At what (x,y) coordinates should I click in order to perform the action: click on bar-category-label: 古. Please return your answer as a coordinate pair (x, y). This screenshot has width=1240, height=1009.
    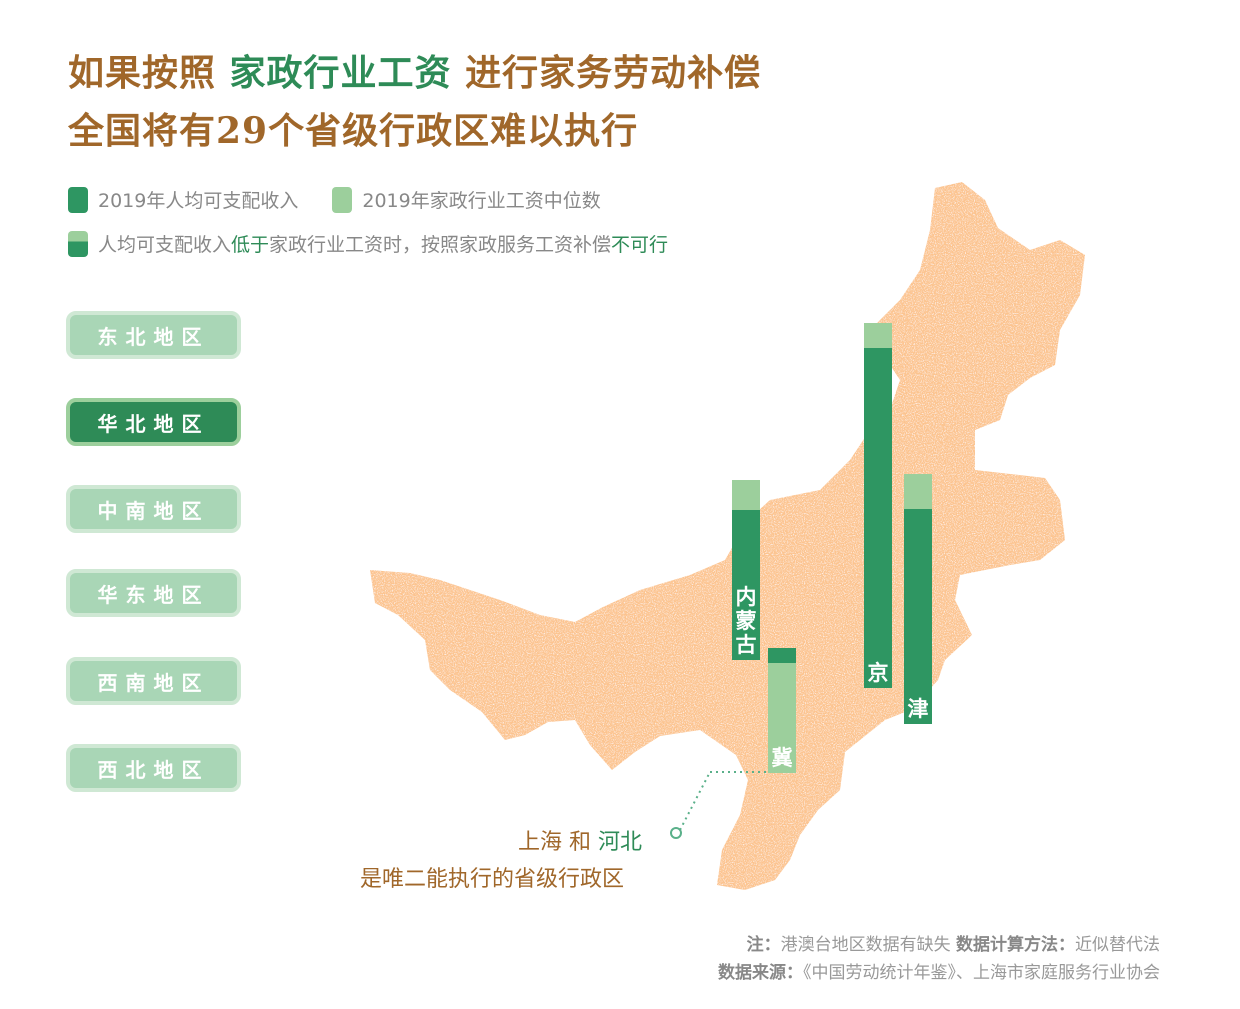
    Looking at the image, I should click on (746, 644).